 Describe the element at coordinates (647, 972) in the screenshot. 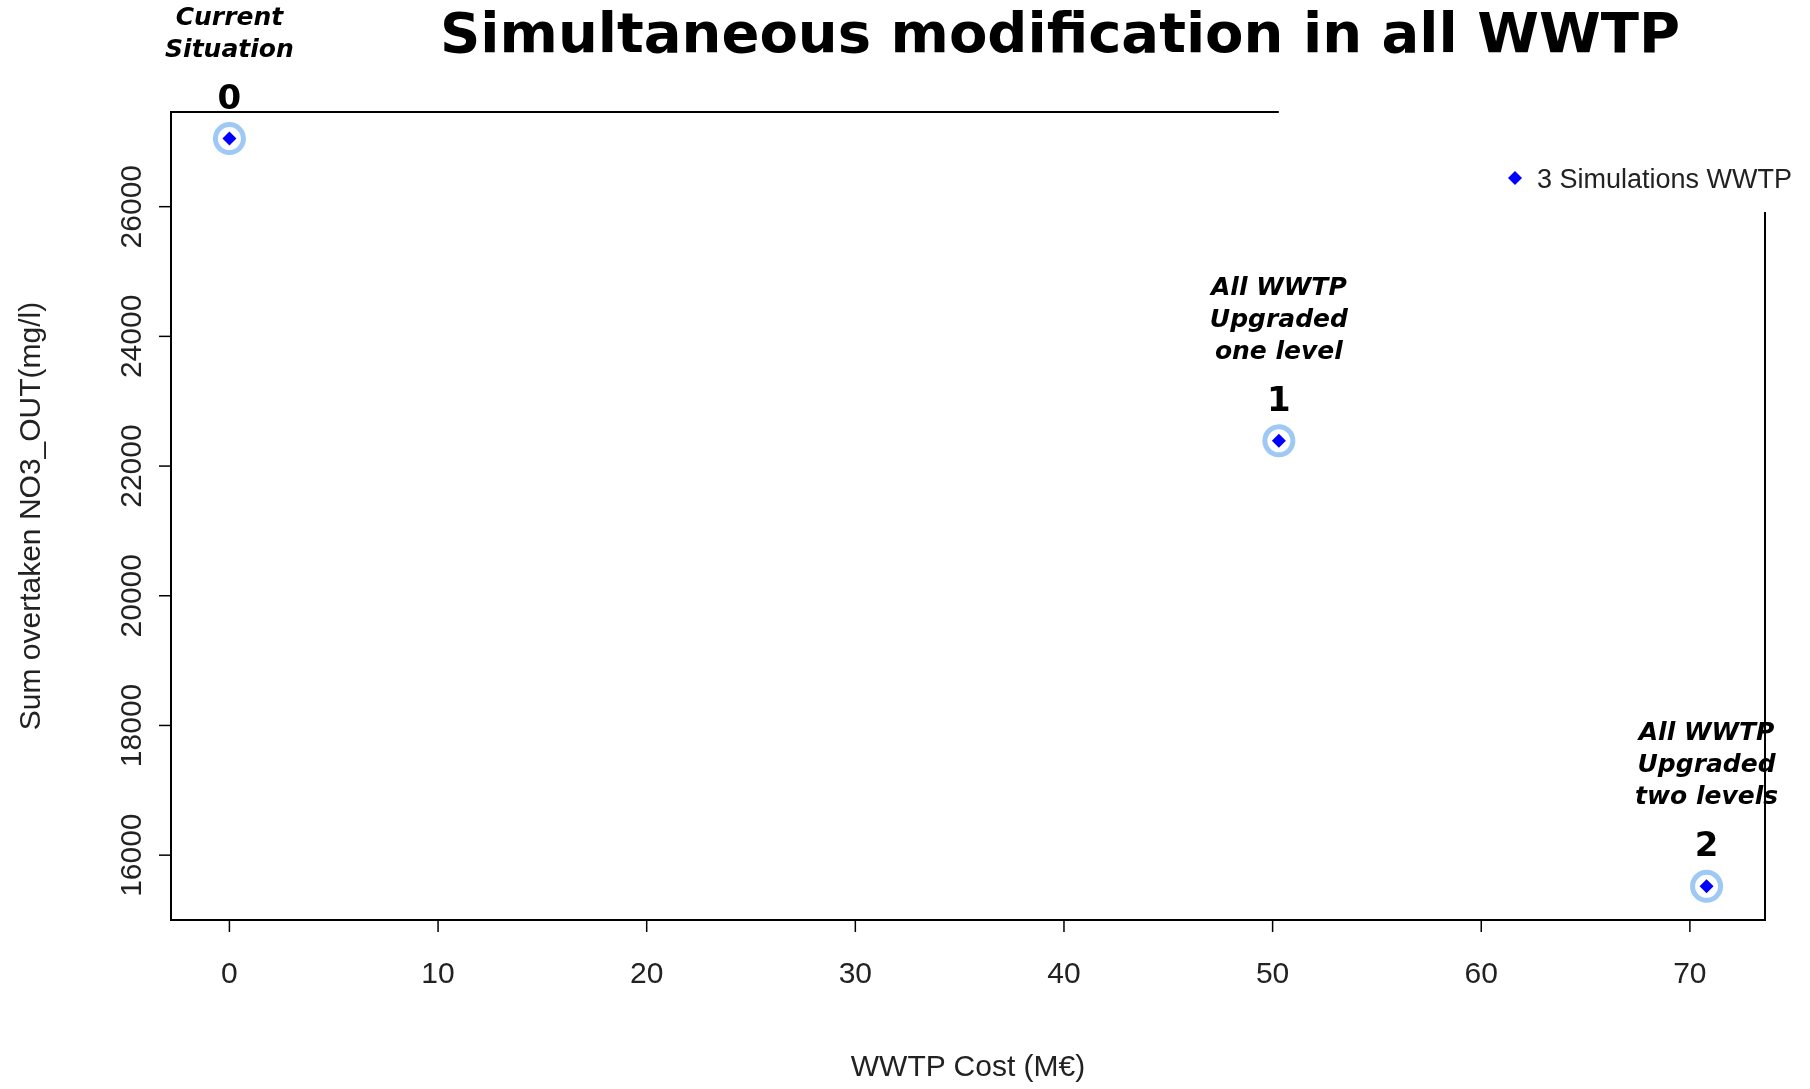

I see `x-tick-label: 20` at that location.